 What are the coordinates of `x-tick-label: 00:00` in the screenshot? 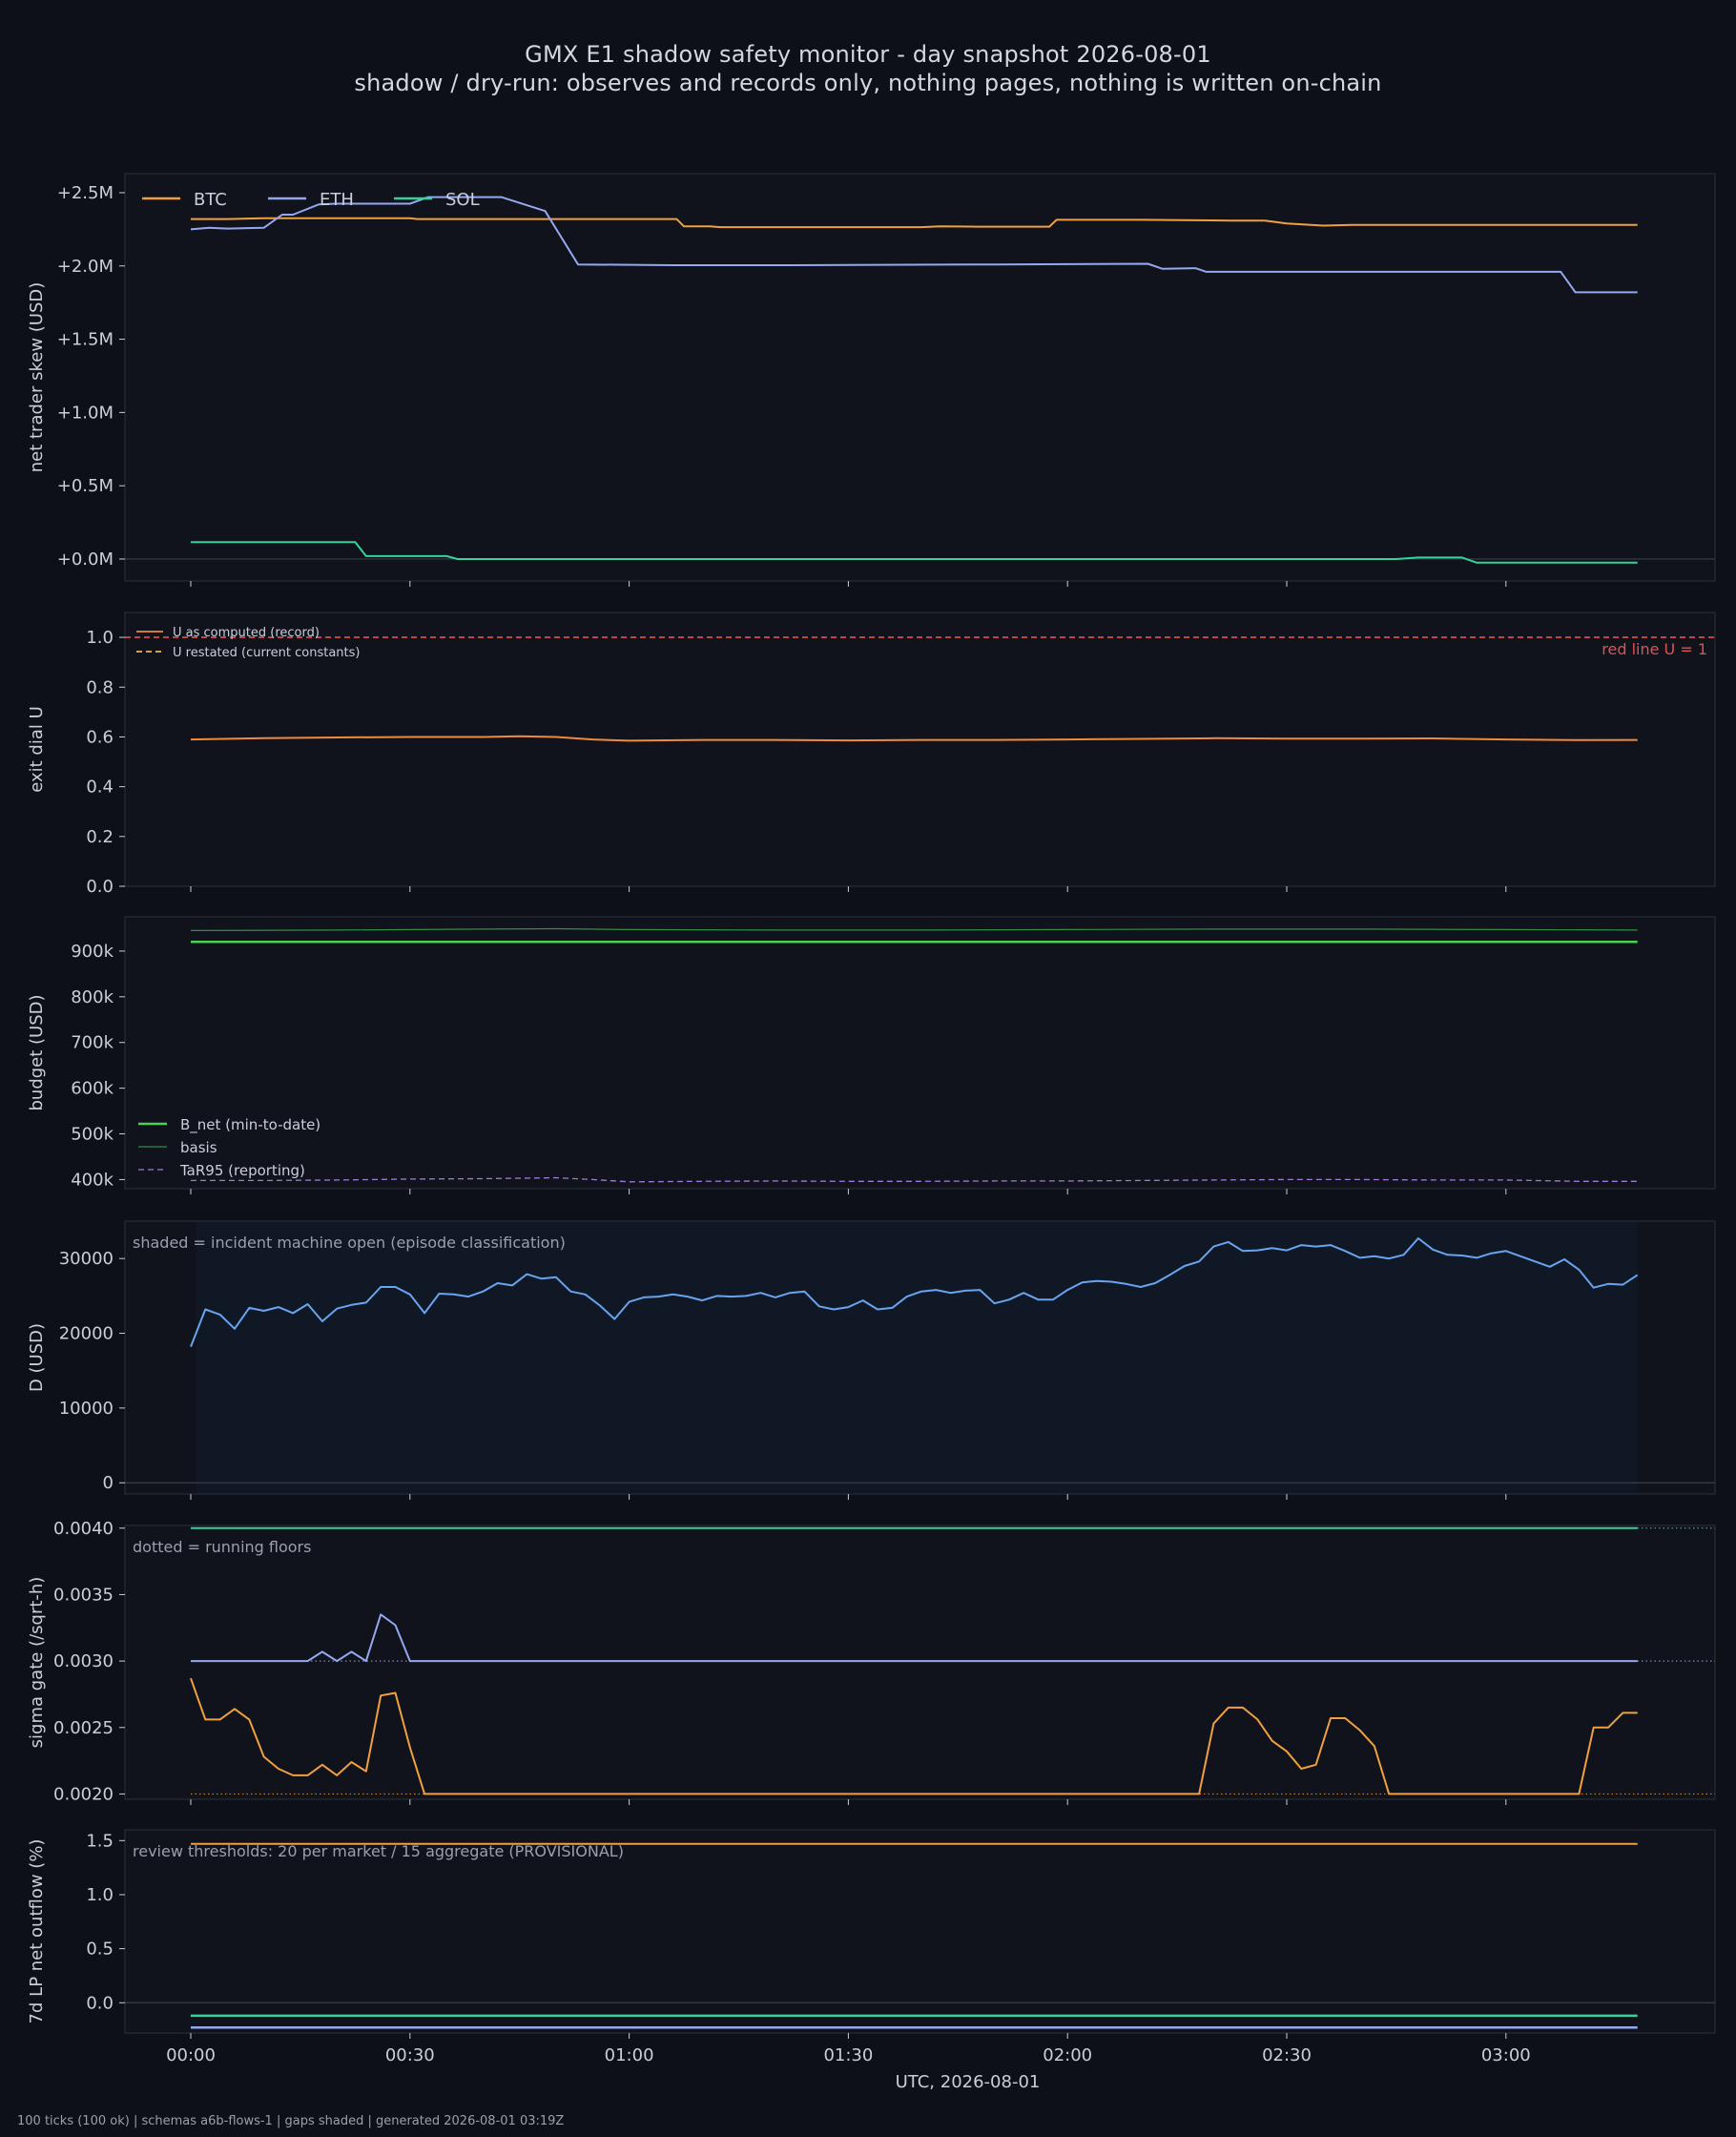 It's located at (191, 2055).